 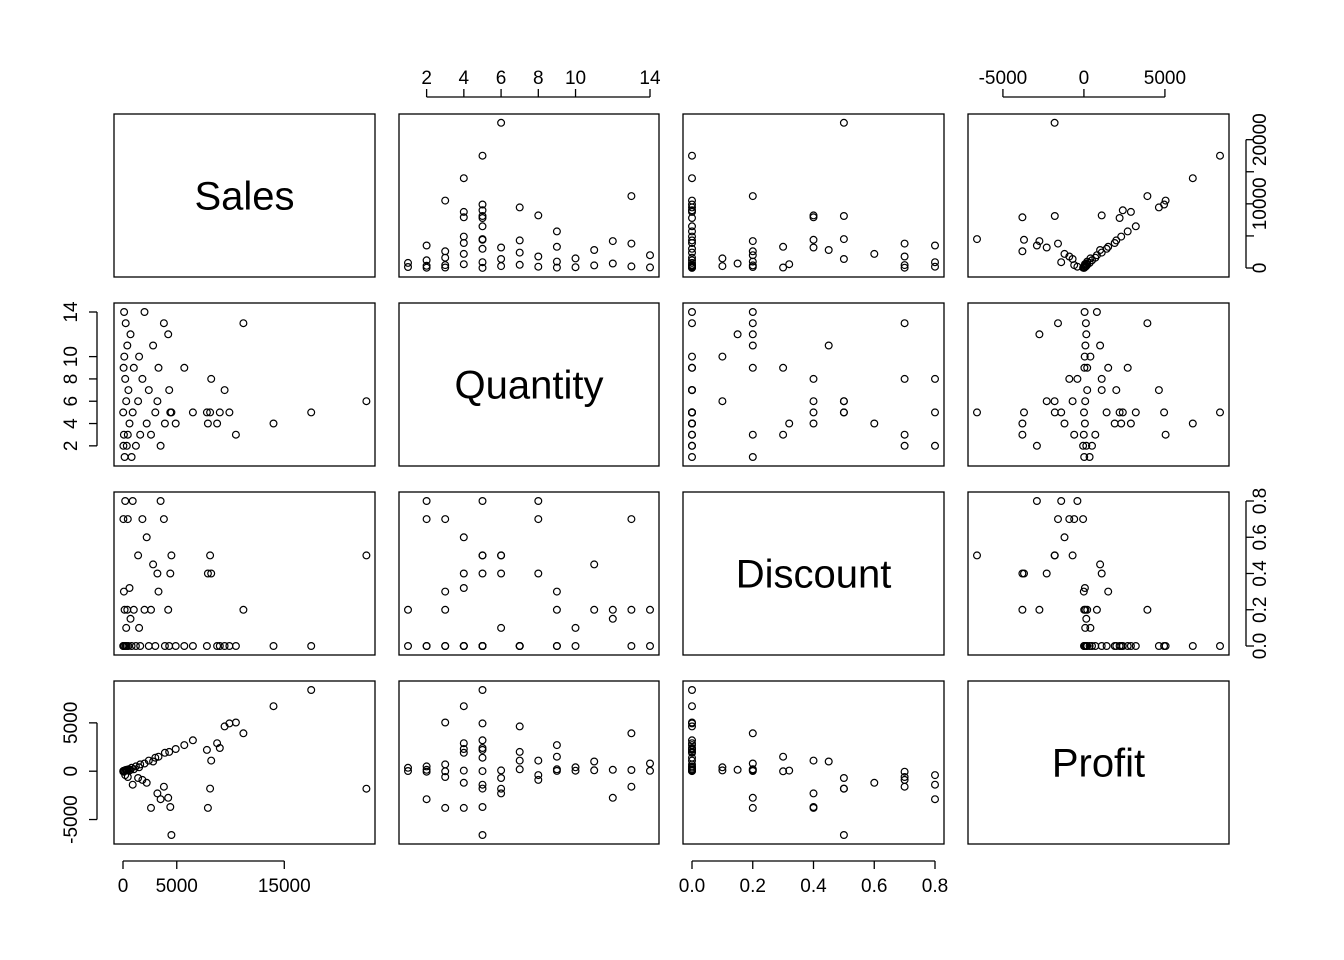 I want to click on tick-label: 0.4, so click(x=1260, y=573).